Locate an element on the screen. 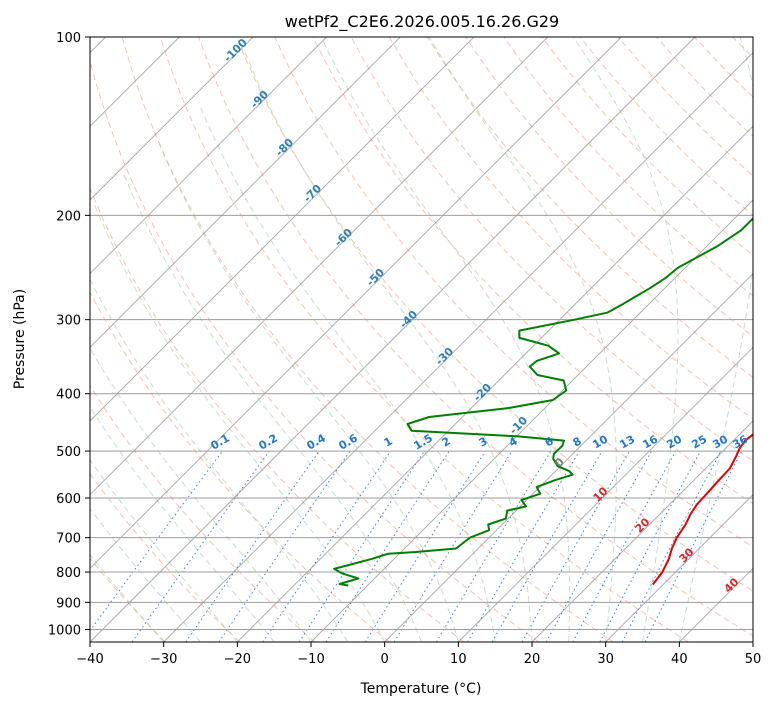 The image size is (775, 708). x-tick-label: −30 is located at coordinates (163, 659).